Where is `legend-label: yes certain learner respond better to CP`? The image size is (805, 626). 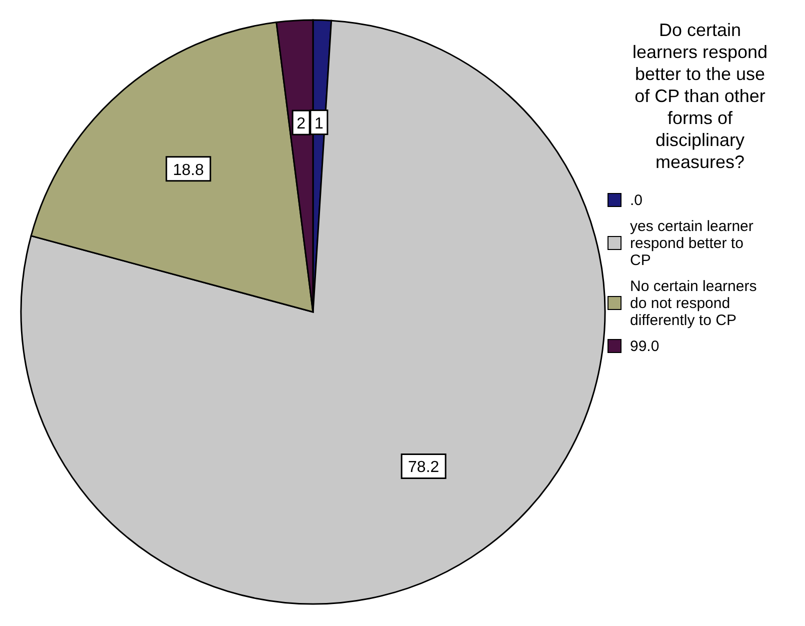
legend-label: yes certain learner respond better to CP is located at coordinates (692, 243).